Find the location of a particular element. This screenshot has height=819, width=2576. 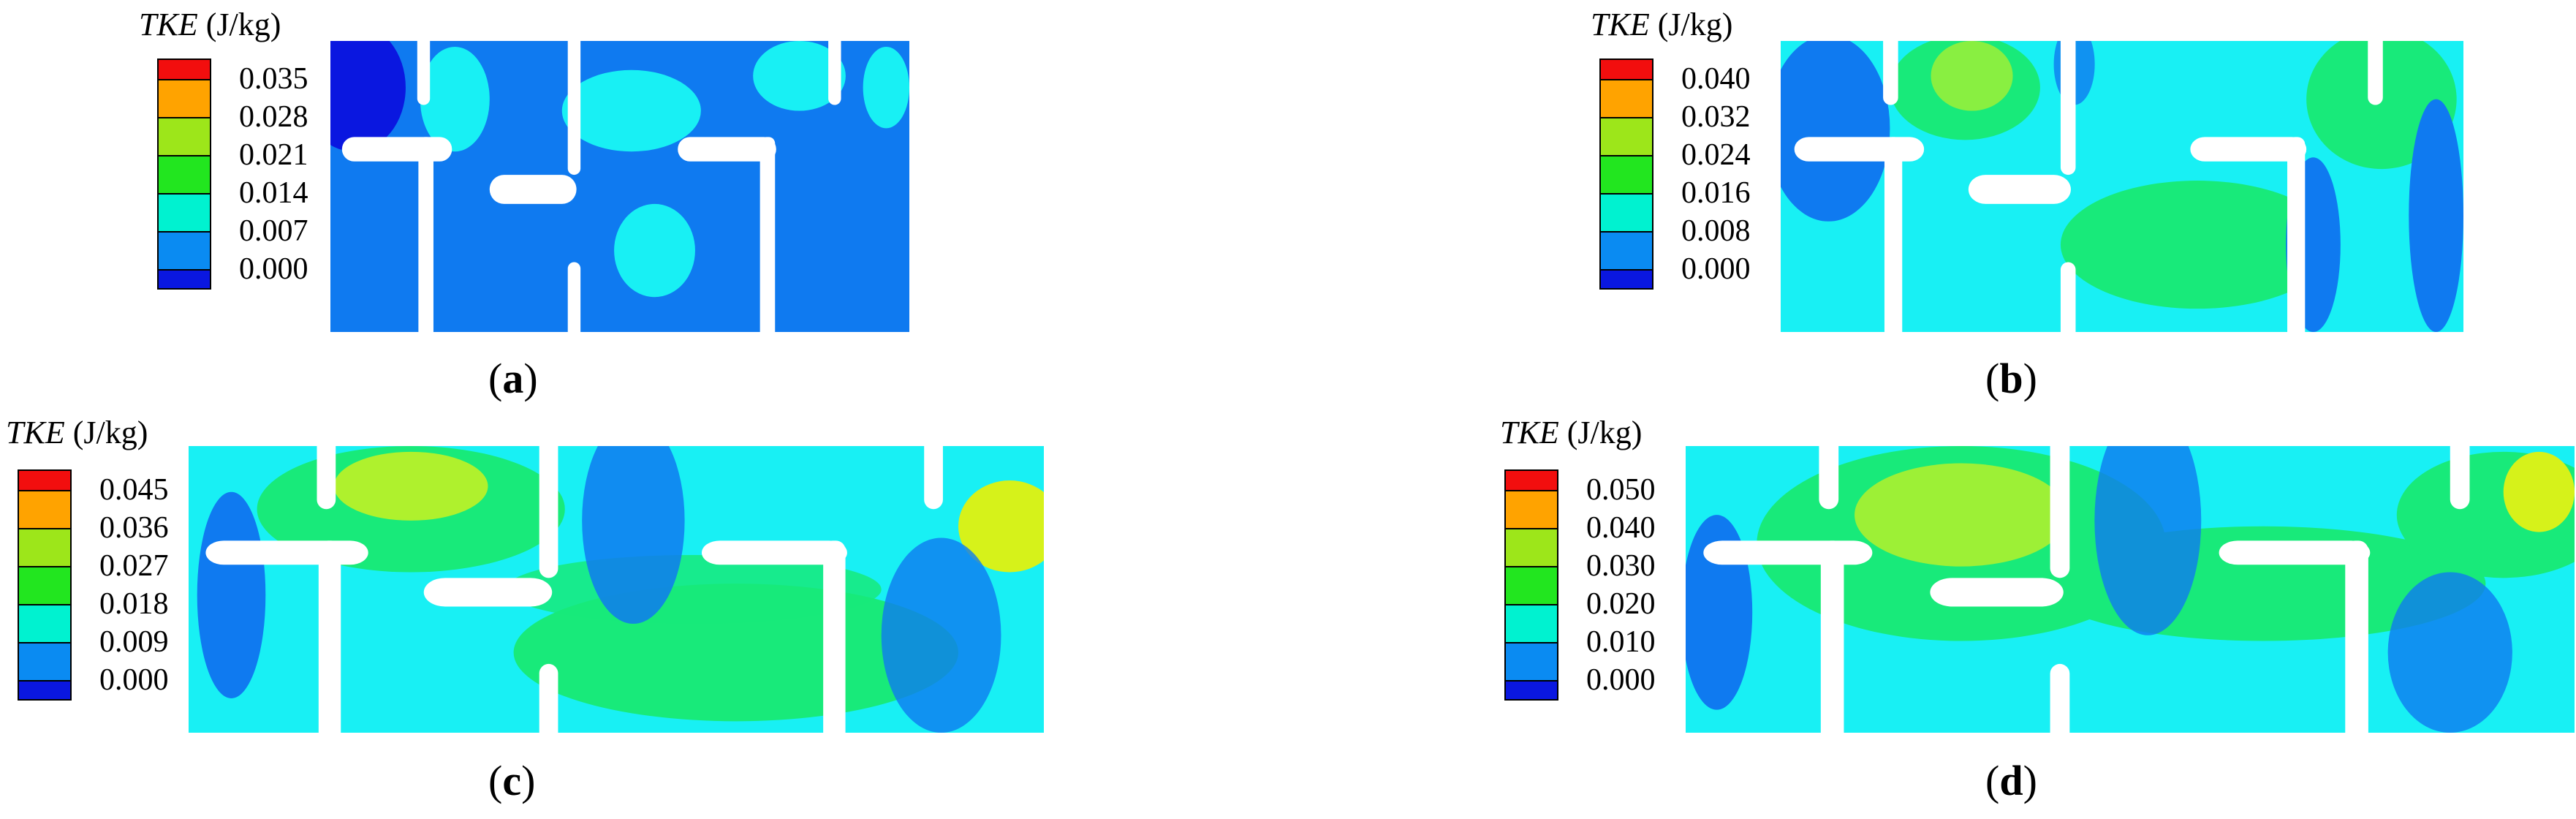

tke-contour-field-a is located at coordinates (619, 186).